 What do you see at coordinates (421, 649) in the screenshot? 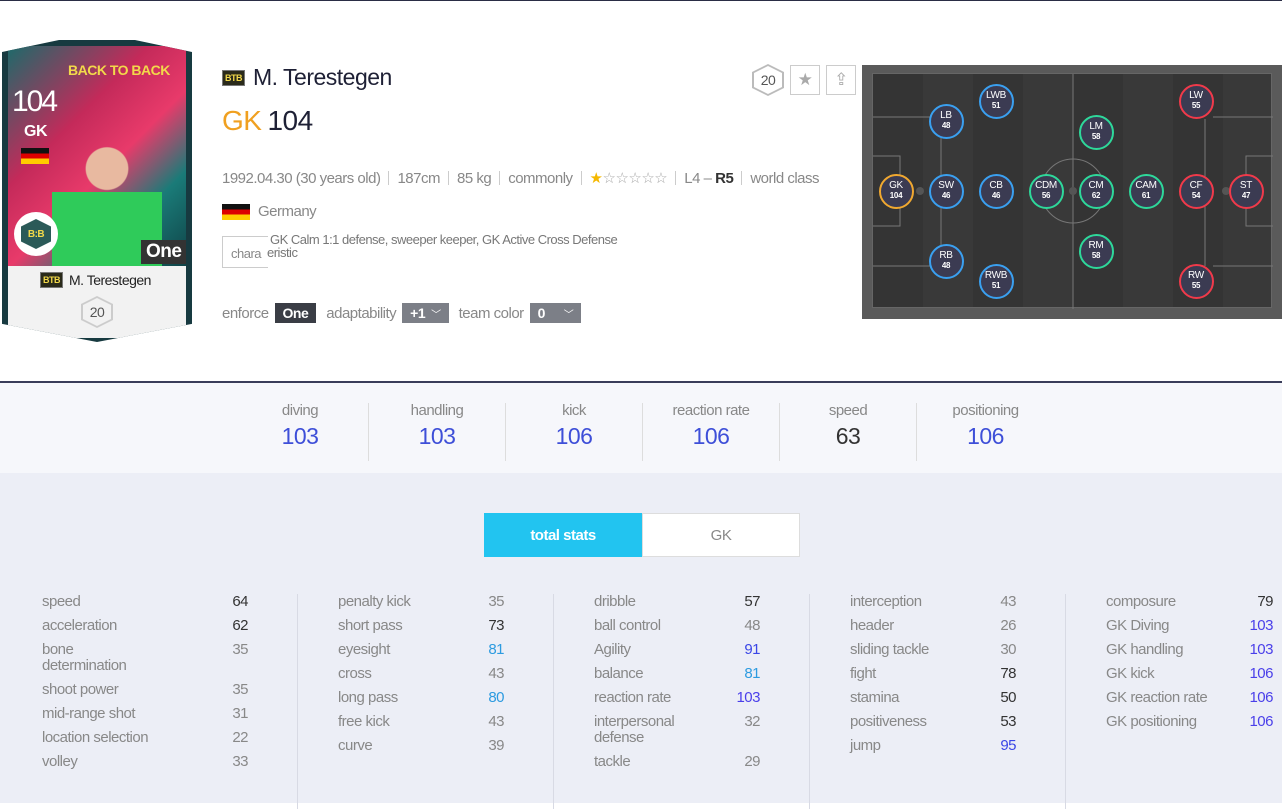
I see `stat-row: eyesight 81` at bounding box center [421, 649].